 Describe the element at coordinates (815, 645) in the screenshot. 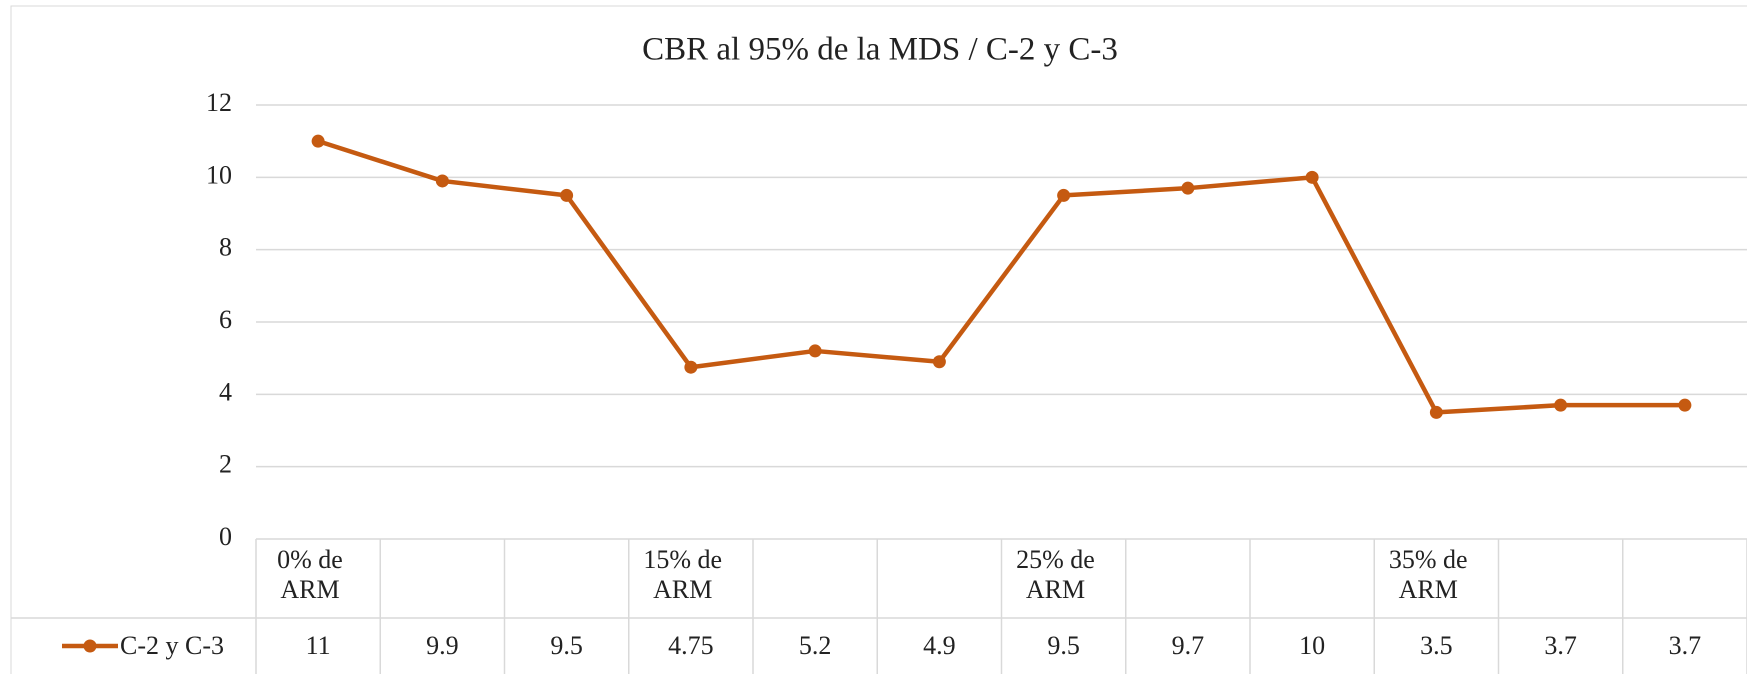

I see `table-value: 5.2` at that location.